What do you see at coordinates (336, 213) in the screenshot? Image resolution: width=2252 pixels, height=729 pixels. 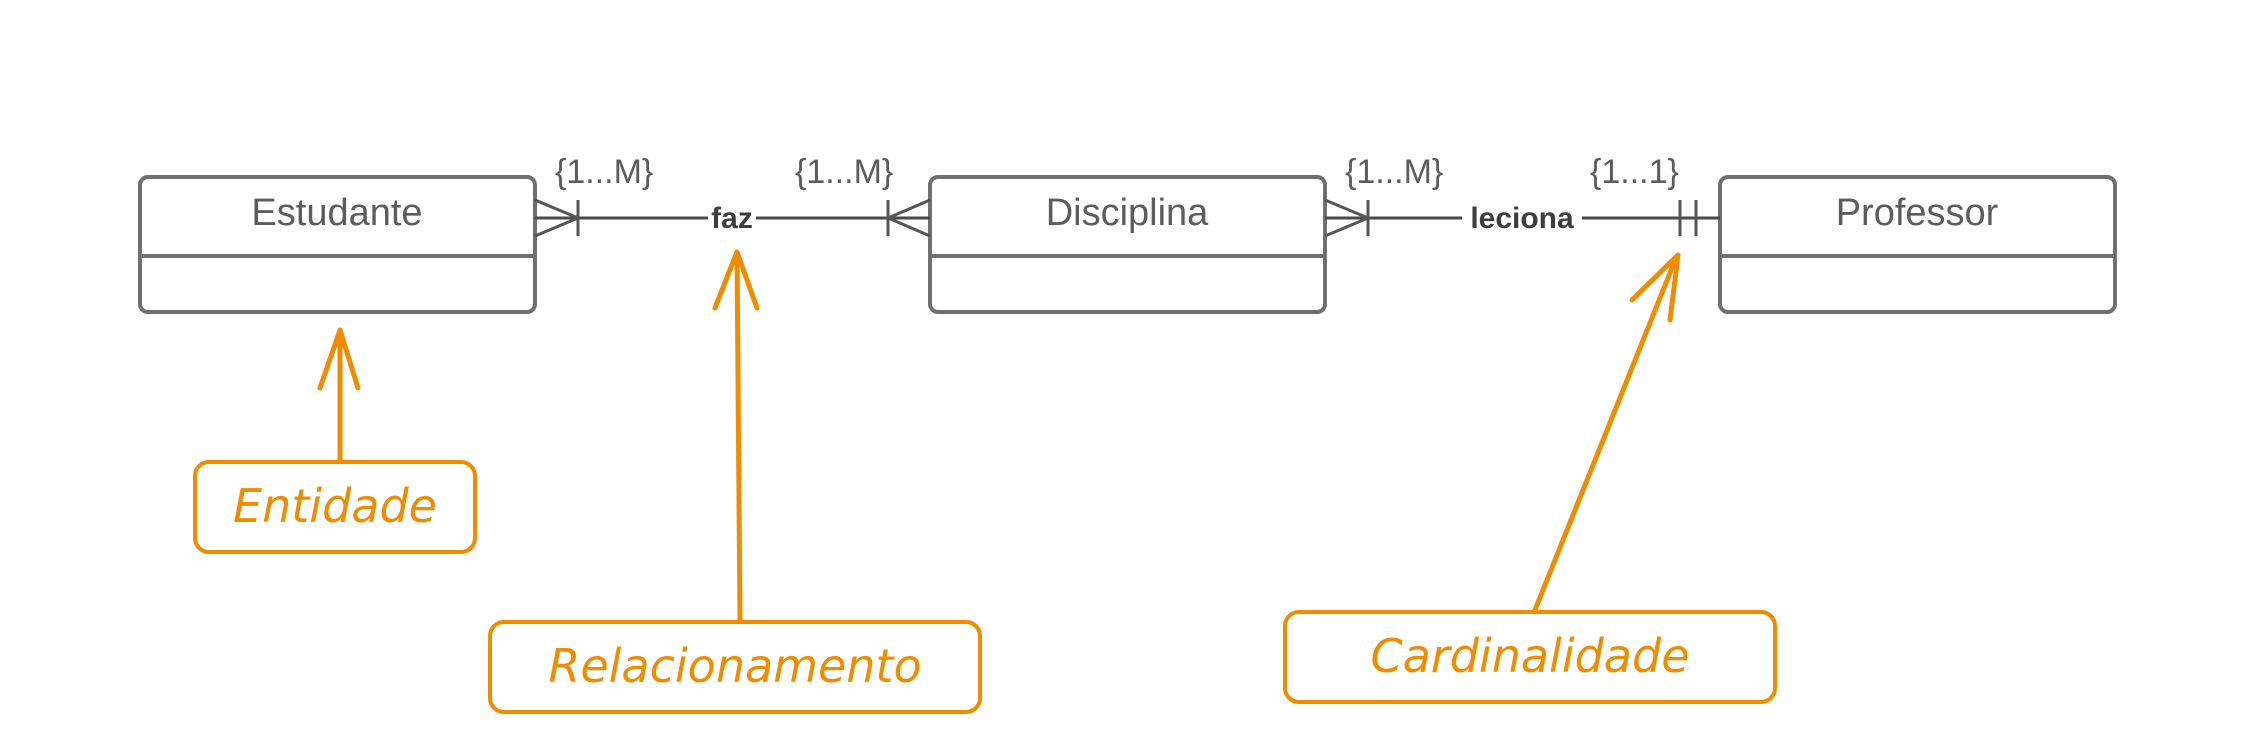 I see `entity-estudante-name: Estudante` at bounding box center [336, 213].